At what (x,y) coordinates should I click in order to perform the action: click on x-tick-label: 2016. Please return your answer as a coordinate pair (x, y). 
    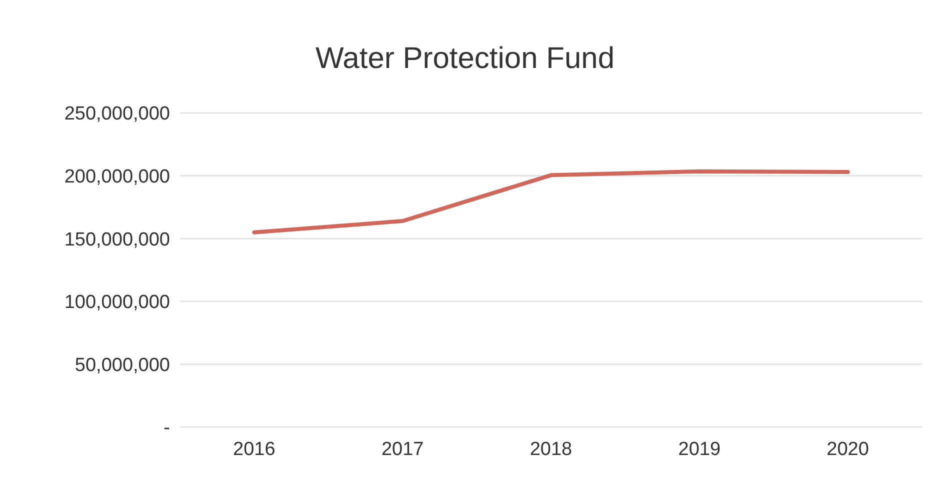
    Looking at the image, I should click on (254, 449).